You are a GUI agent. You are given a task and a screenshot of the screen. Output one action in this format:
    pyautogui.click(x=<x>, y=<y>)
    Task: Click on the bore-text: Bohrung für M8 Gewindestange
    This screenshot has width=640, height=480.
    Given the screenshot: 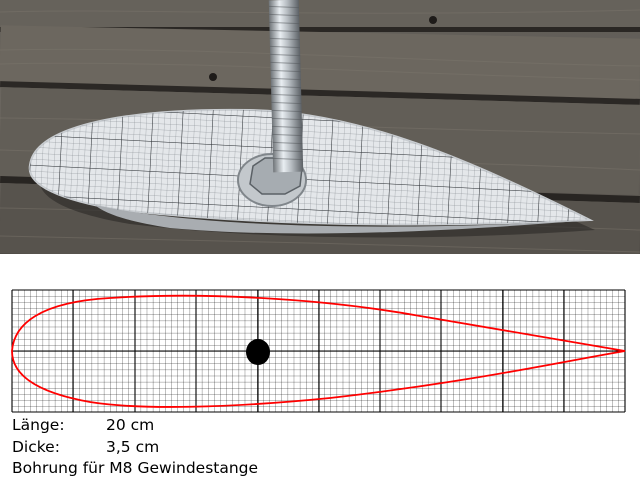 What is the action you would take?
    pyautogui.click(x=135, y=468)
    